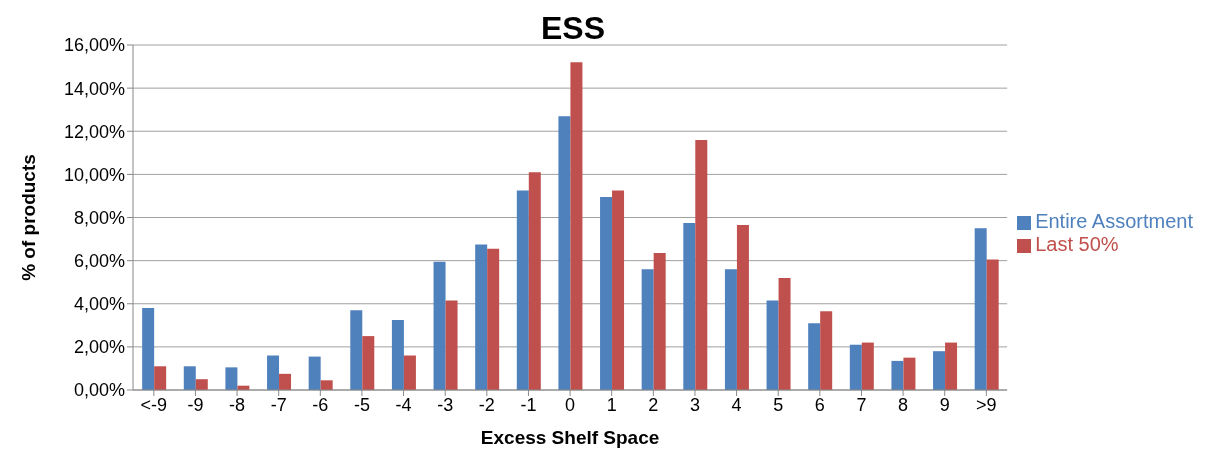  I want to click on x-tick-label: 2, so click(653, 404).